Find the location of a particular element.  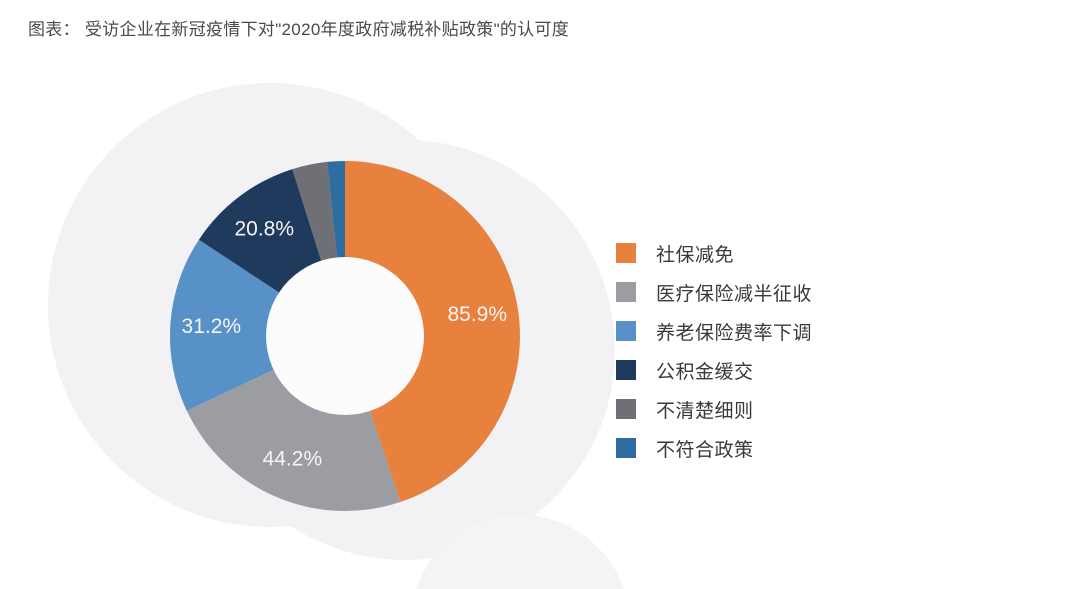

chart-legend: 社保减免医疗保险减半征收 养老保险费率下调 公积金缓交不清楚细则不符合政策 is located at coordinates (714, 360).